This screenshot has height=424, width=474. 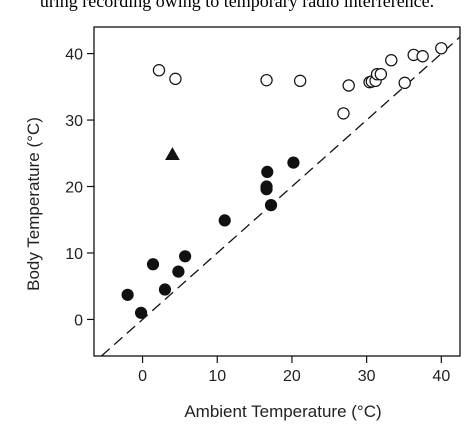 I want to click on x-tick-label: 40, so click(x=441, y=376).